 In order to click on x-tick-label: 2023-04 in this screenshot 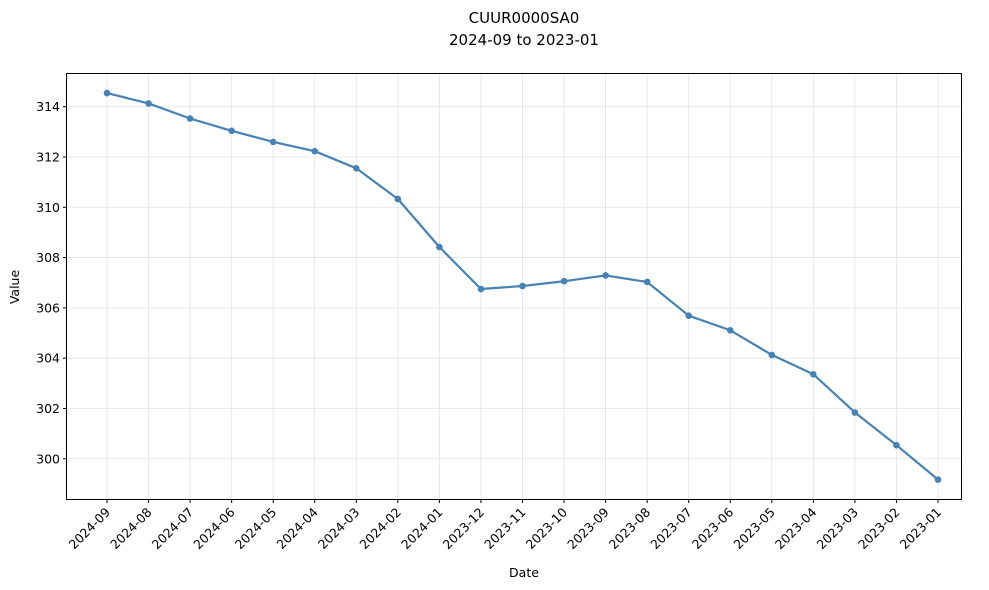, I will do `click(796, 528)`.